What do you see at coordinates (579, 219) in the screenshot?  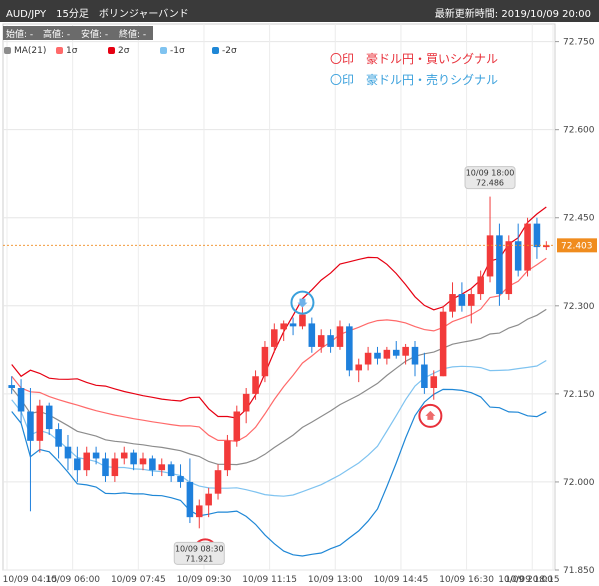 I see `y-tick-label: 72.450` at bounding box center [579, 219].